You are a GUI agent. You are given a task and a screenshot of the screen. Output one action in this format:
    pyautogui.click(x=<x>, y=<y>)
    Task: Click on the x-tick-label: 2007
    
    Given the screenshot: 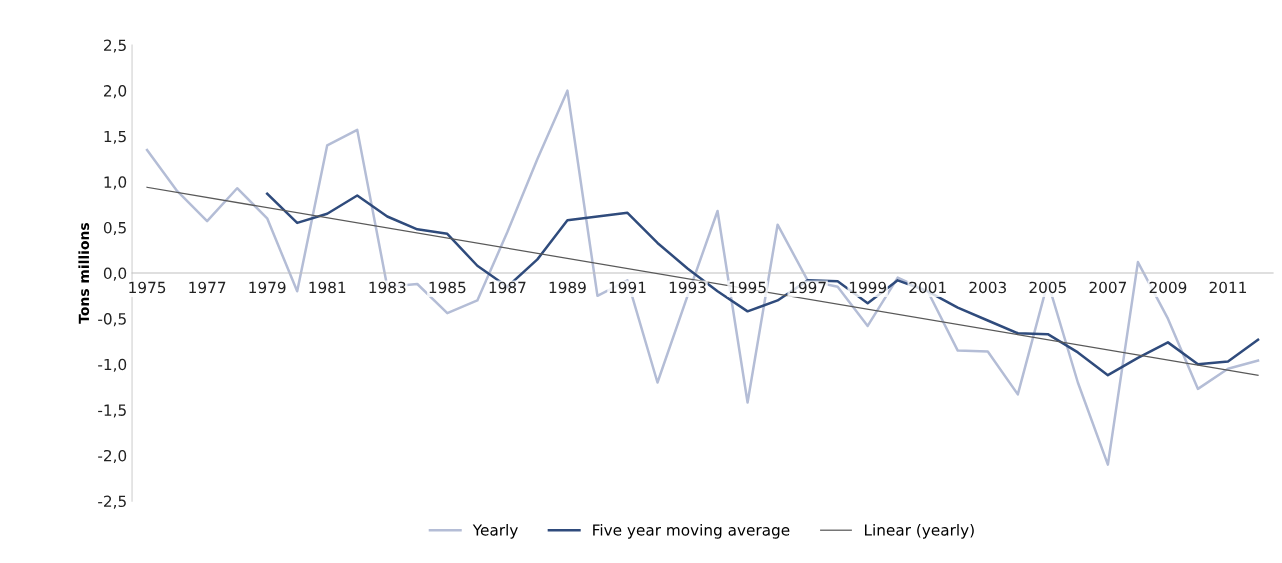 What is the action you would take?
    pyautogui.click(x=1108, y=287)
    